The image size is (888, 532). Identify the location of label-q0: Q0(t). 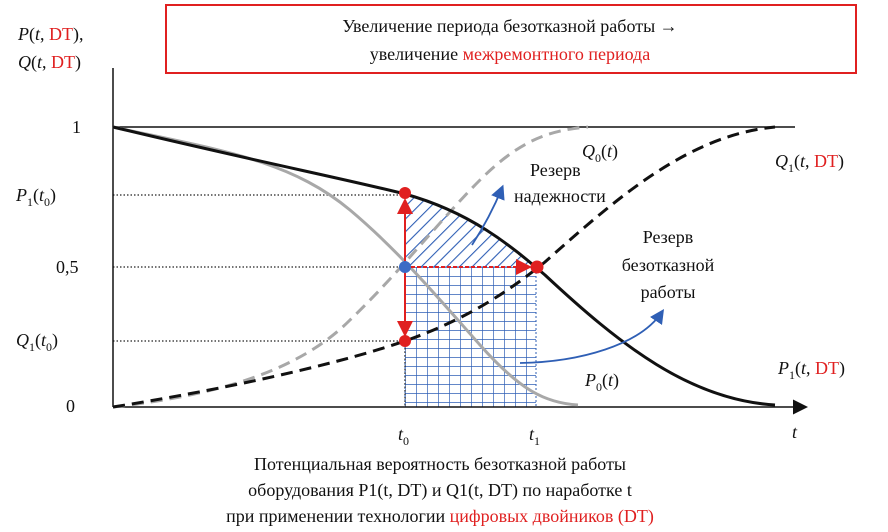
(600, 153).